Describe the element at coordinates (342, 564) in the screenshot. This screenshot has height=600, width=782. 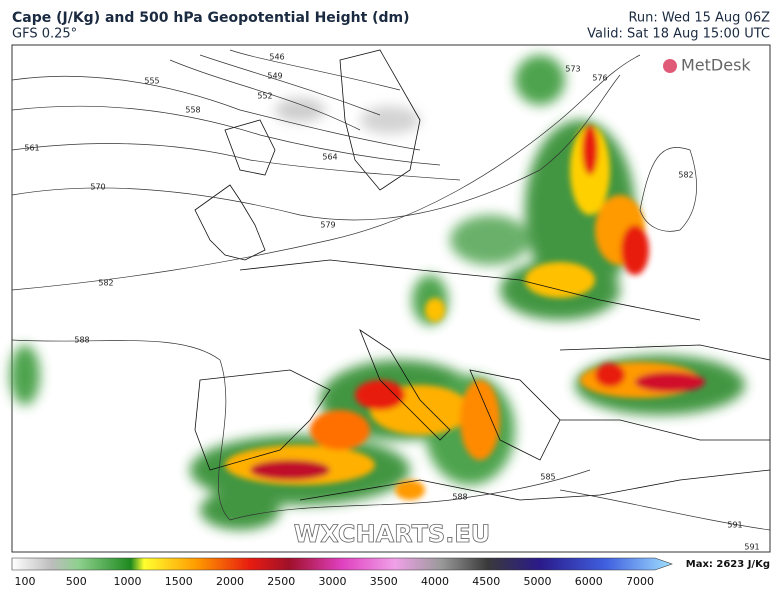
I see `colorbar` at that location.